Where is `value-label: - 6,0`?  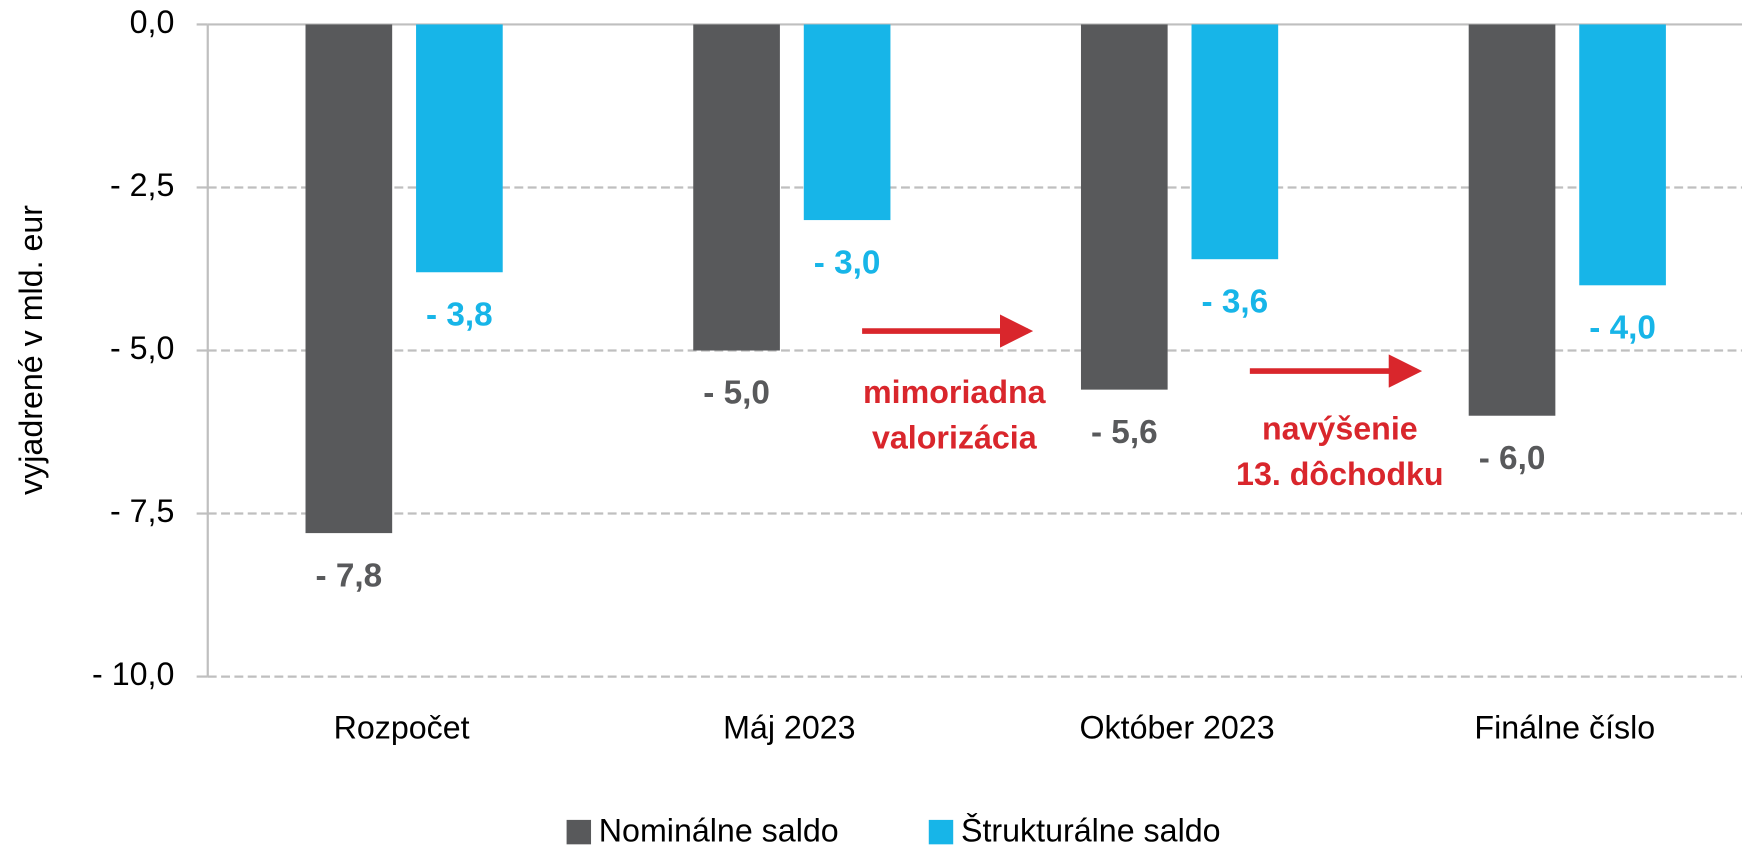
value-label: - 6,0 is located at coordinates (1512, 458).